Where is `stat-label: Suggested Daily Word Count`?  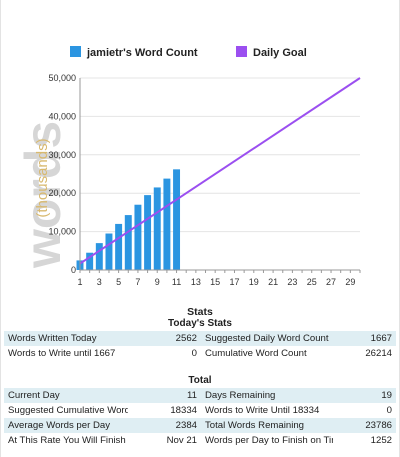
stat-label: Suggested Daily Word Count is located at coordinates (267, 338).